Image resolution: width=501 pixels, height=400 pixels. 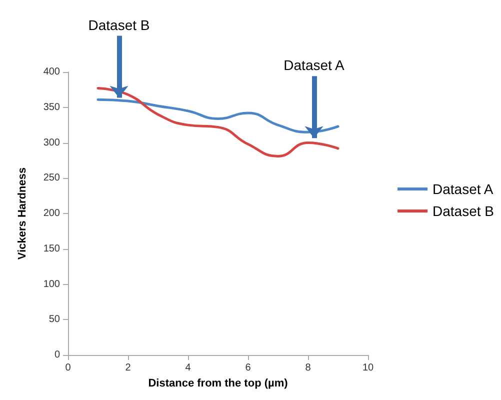 What do you see at coordinates (248, 368) in the screenshot?
I see `x-tick-label: 6` at bounding box center [248, 368].